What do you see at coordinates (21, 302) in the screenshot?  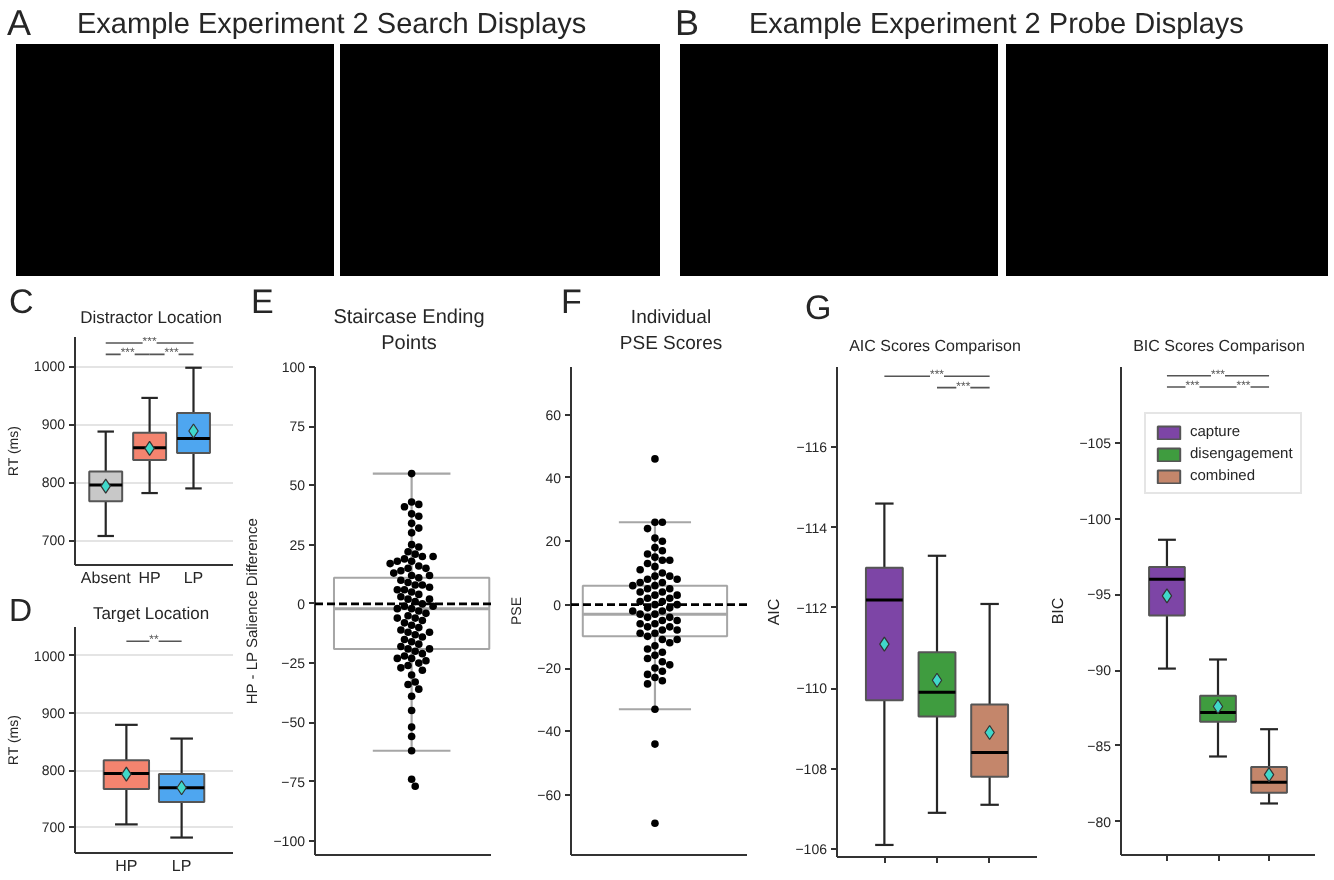 I see `text: C` at bounding box center [21, 302].